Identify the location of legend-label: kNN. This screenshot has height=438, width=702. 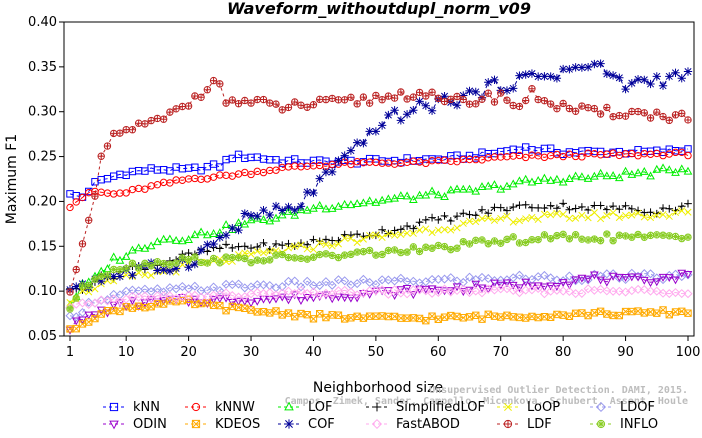
(146, 407).